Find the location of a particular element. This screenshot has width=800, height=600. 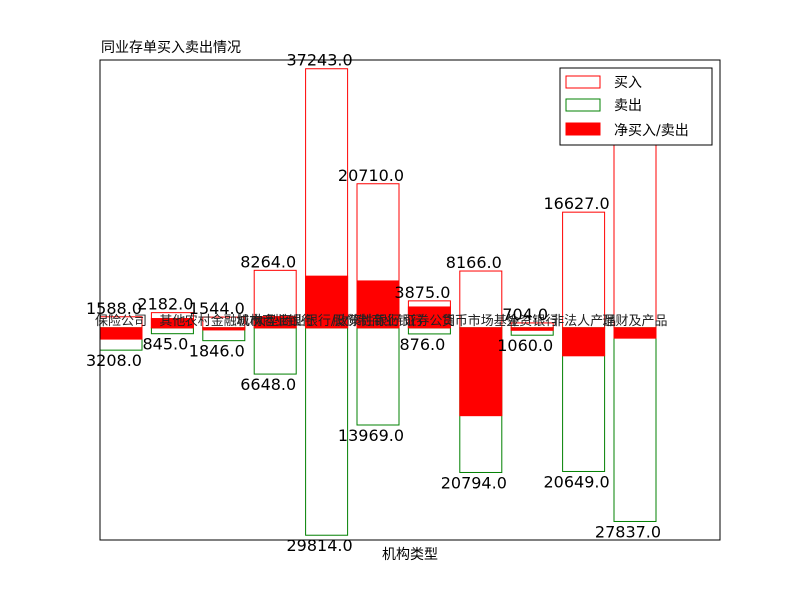

label-sell-3: 6648.0 is located at coordinates (268, 384).